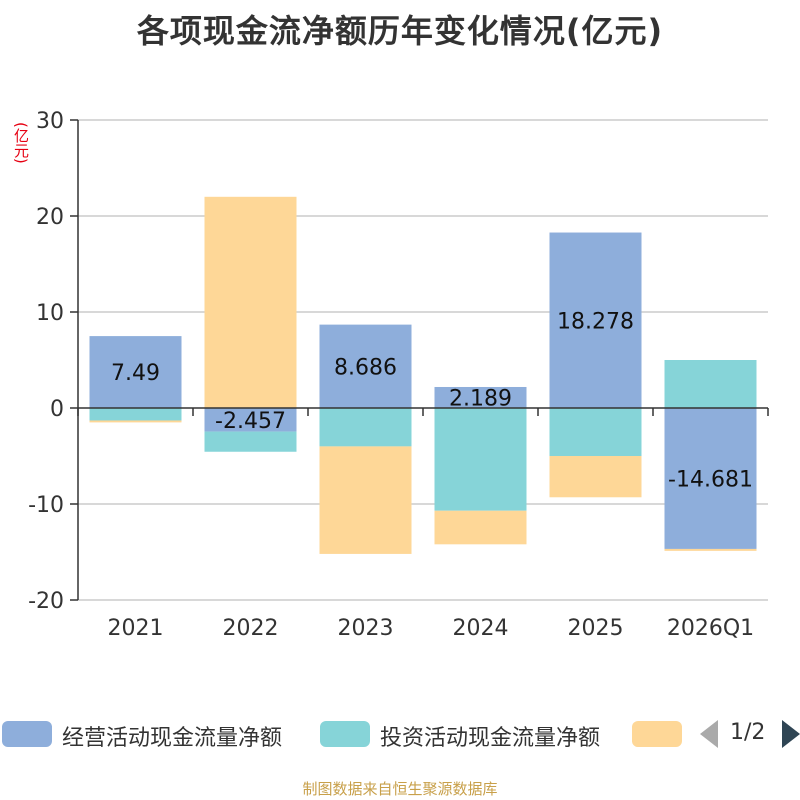  Describe the element at coordinates (481, 628) in the screenshot. I see `x-tick-label: 2024` at that location.